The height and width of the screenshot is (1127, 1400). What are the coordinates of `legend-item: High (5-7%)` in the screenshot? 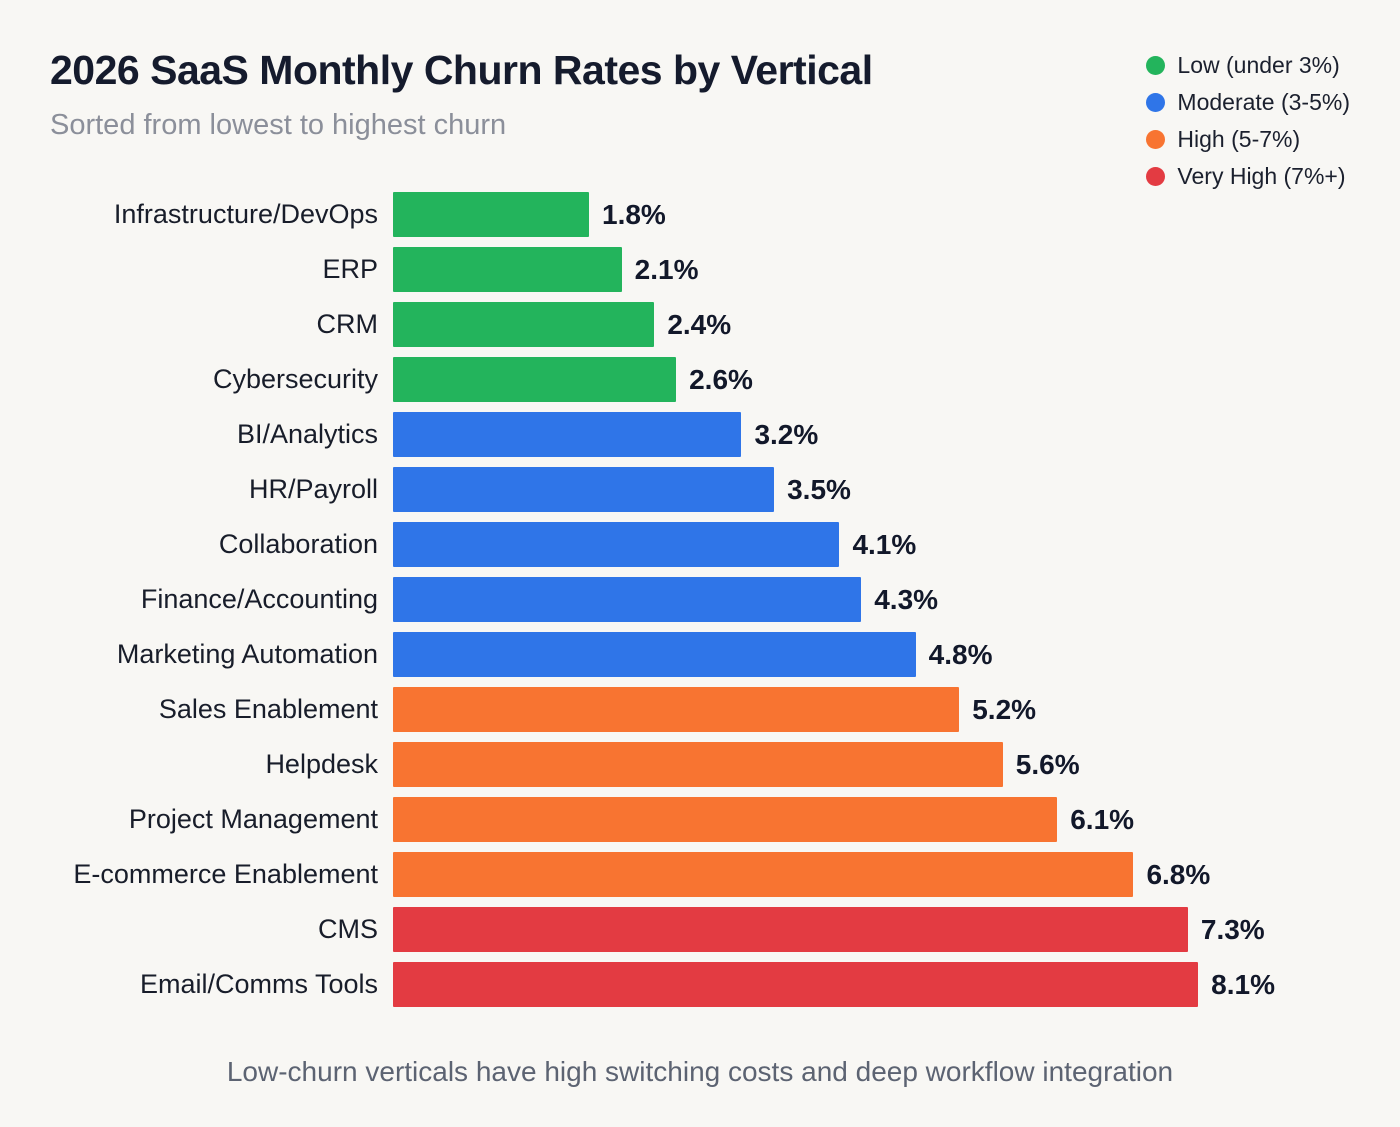 It's located at (1248, 139).